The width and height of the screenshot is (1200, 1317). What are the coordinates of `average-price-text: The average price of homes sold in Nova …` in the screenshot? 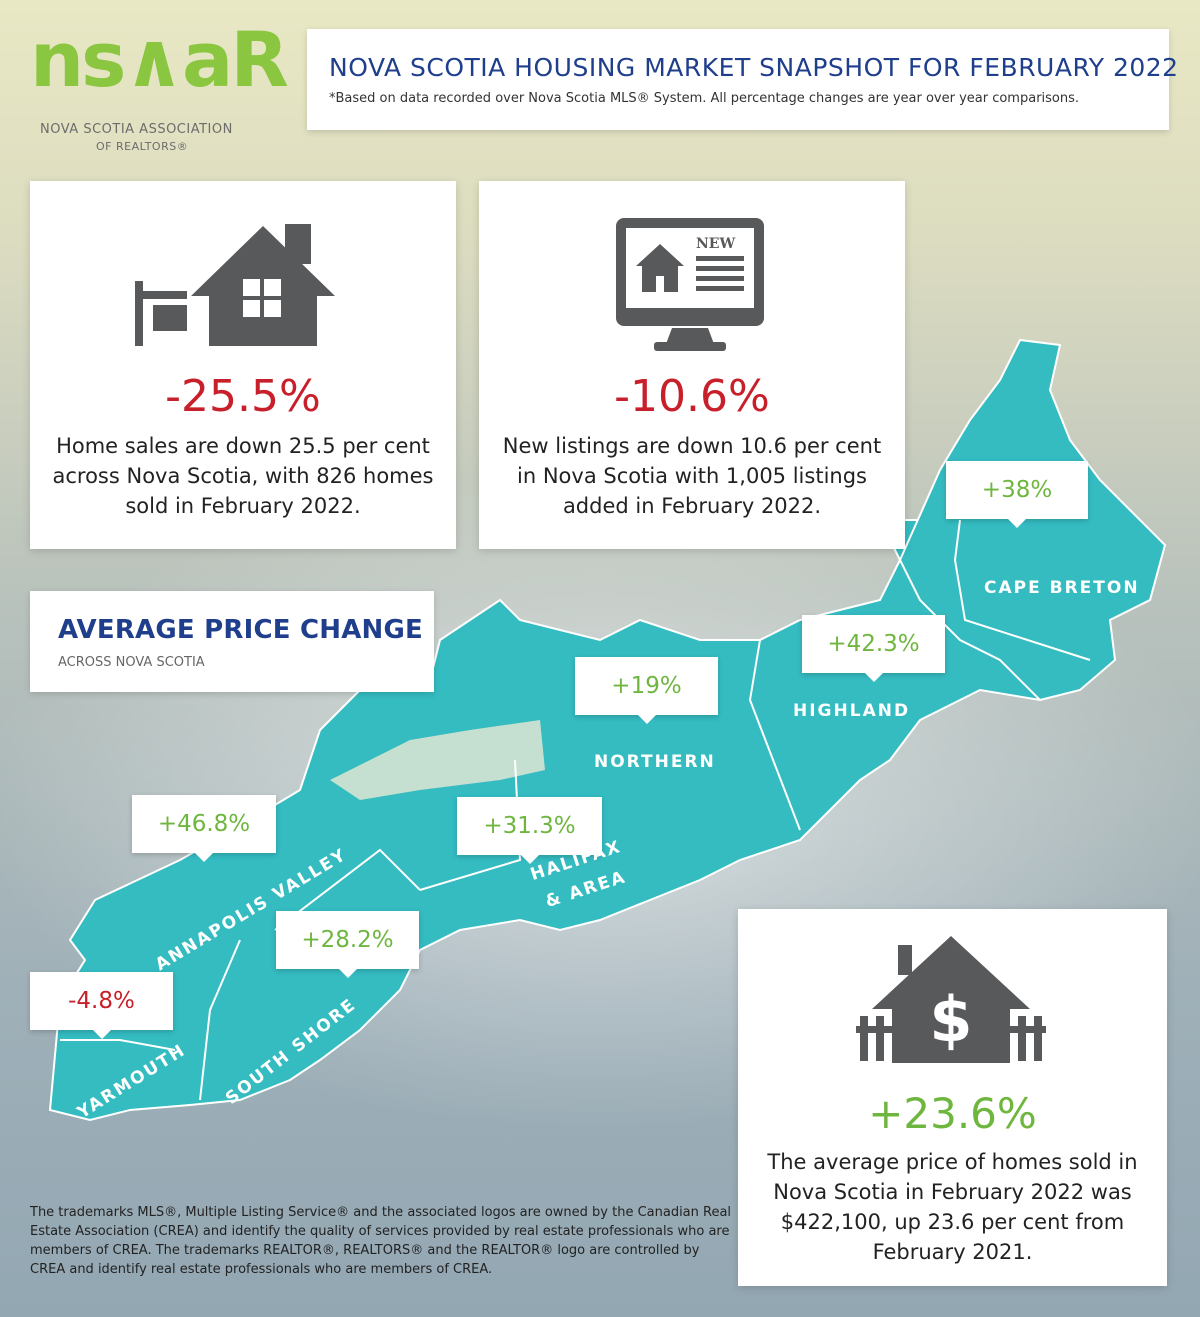 It's located at (952, 1207).